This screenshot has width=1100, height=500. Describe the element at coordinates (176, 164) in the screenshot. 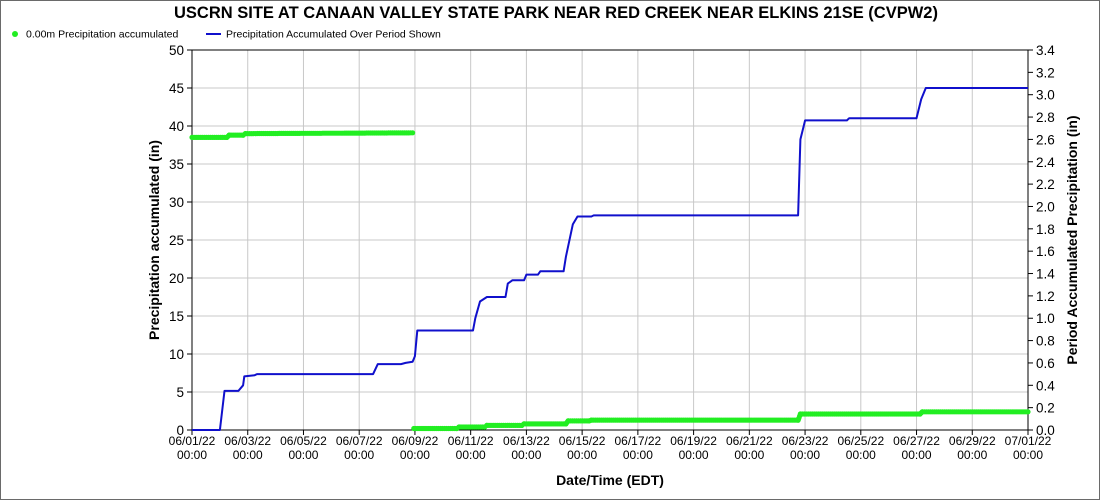

I see `y-left-tick-label: 35` at that location.